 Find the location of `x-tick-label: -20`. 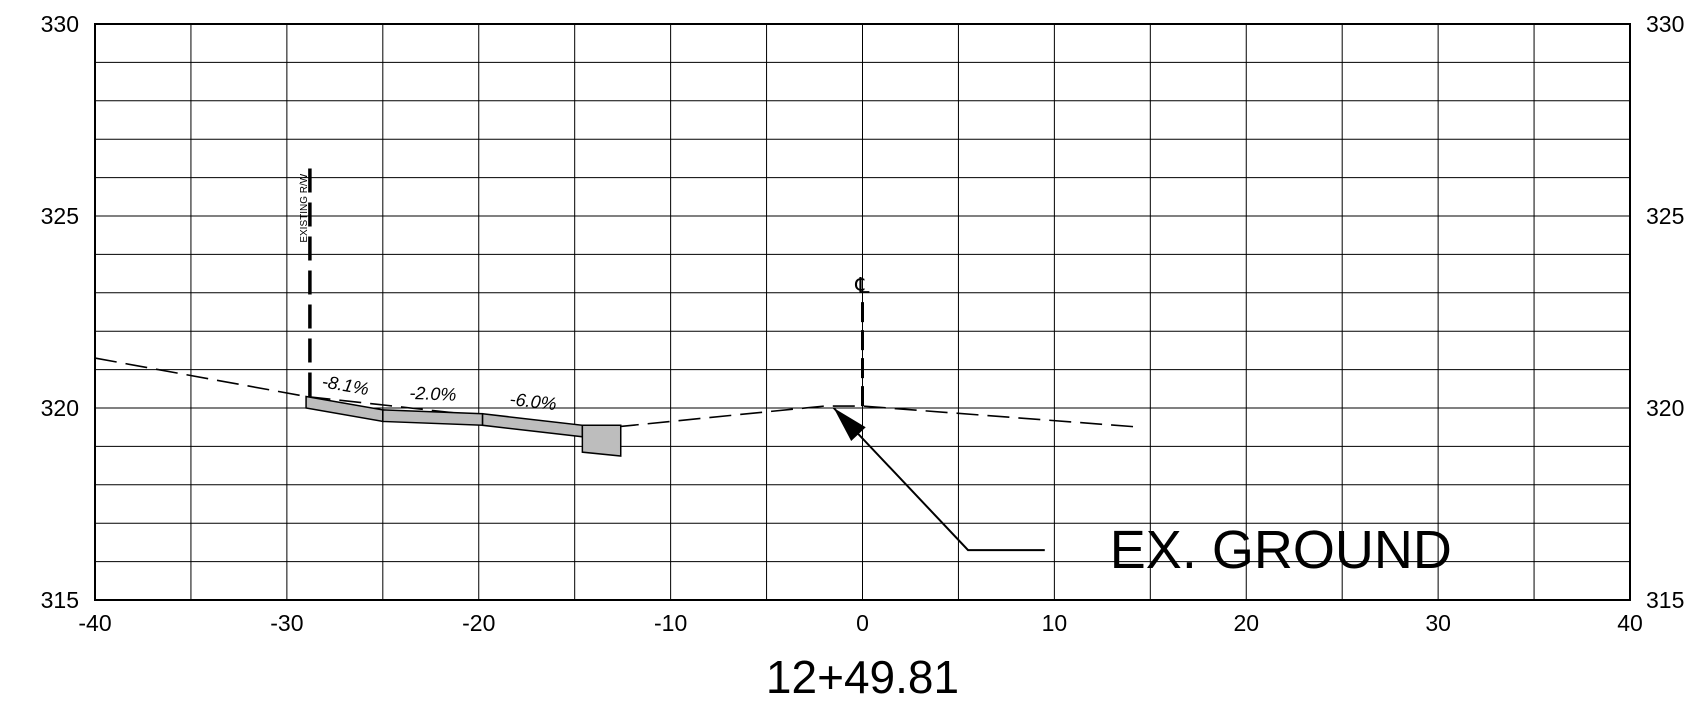

x-tick-label: -20 is located at coordinates (478, 623).